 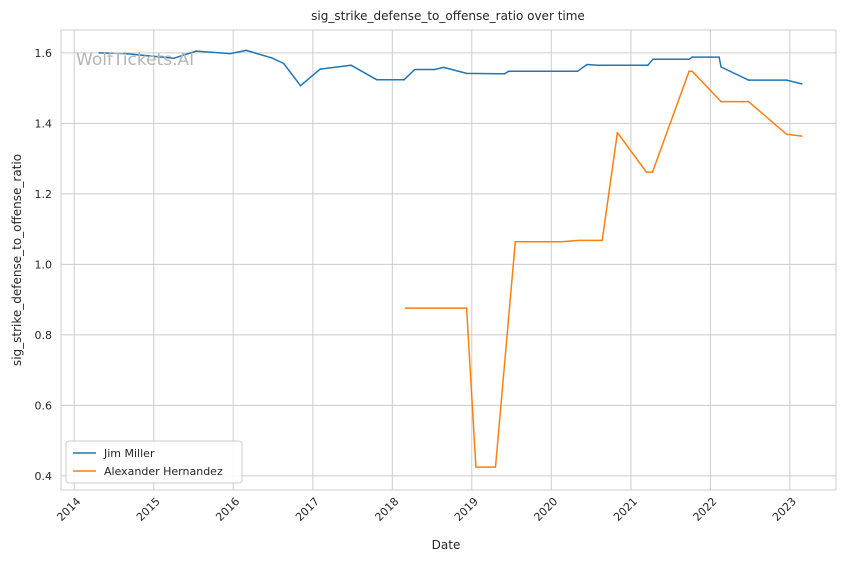 What do you see at coordinates (129, 453) in the screenshot?
I see `legend-label-jim-miller: Jim Miller` at bounding box center [129, 453].